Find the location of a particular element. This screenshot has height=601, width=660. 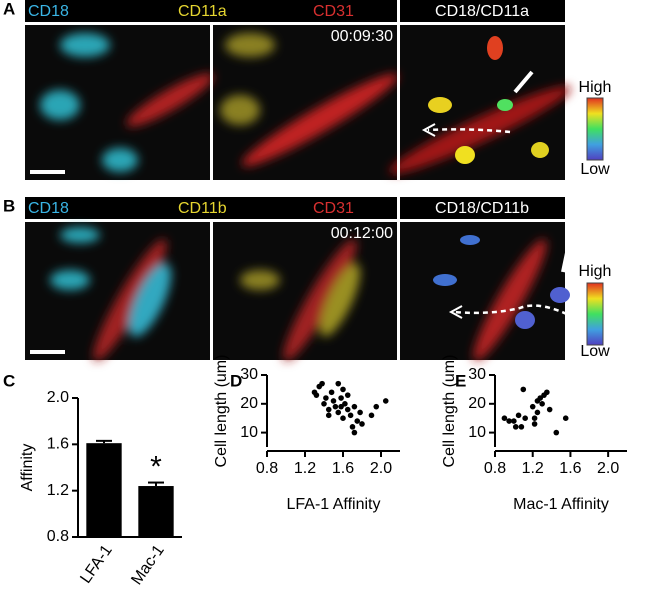

channel-label: CD11a is located at coordinates (202, 11).